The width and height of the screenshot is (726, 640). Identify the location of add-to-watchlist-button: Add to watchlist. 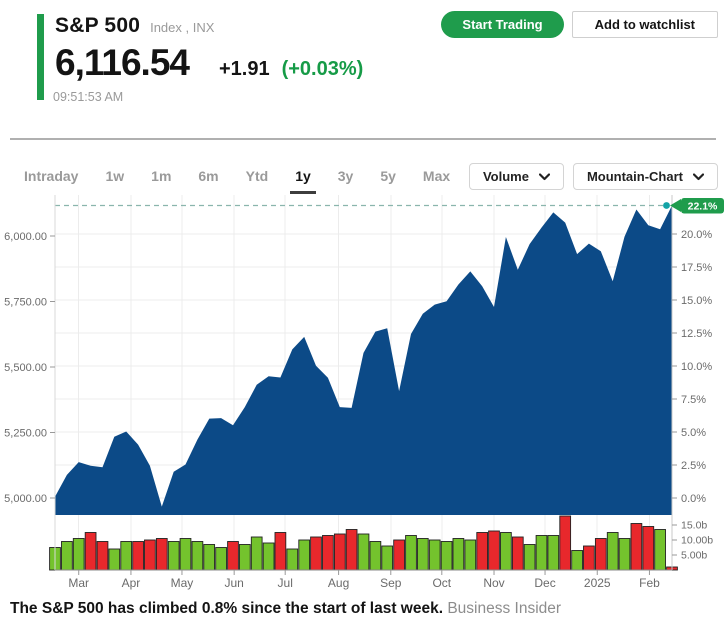
(644, 24).